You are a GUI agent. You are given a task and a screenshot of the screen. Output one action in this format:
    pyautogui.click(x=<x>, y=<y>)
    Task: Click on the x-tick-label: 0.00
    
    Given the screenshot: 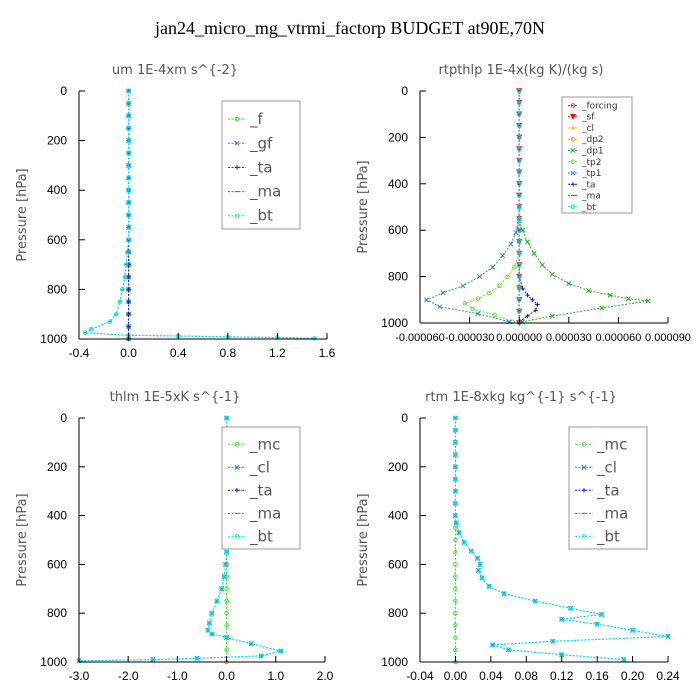 What is the action you would take?
    pyautogui.click(x=456, y=676)
    